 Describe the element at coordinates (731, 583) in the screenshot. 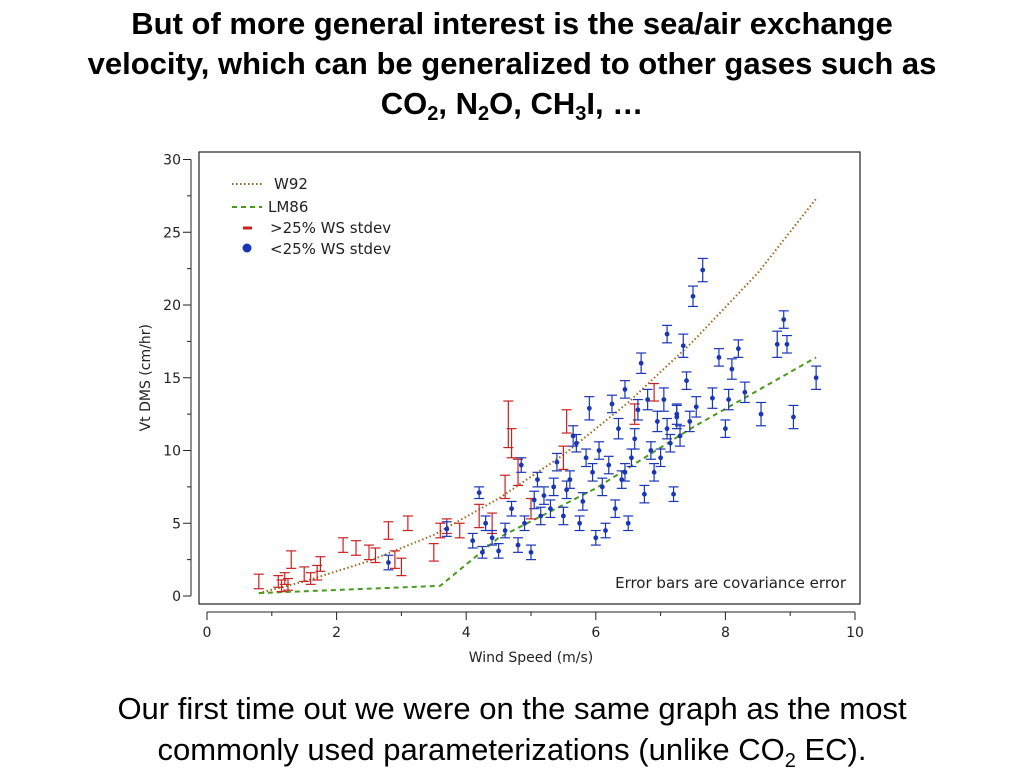

I see `chart-annotation: Error bars are covariance error` at that location.